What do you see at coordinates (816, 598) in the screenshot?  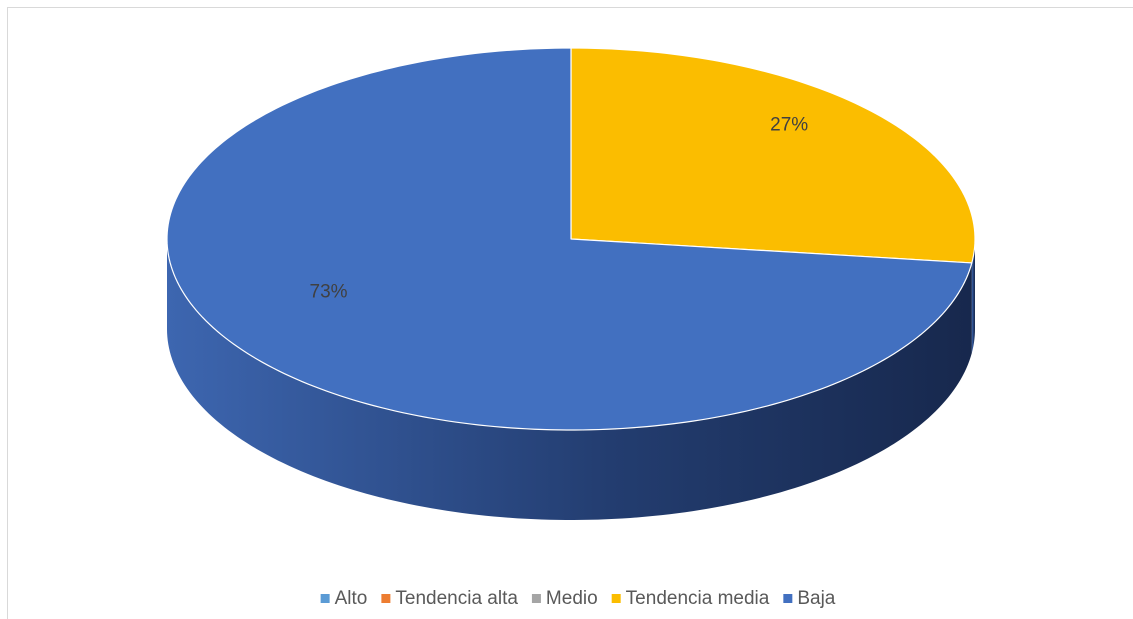 I see `legend-label: Baja` at bounding box center [816, 598].